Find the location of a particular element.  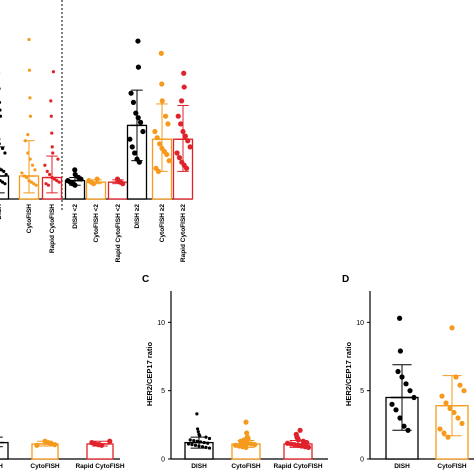

chart-panel-d: 0 5 10 DISH CytoFISH is located at coordinates (415, 380).